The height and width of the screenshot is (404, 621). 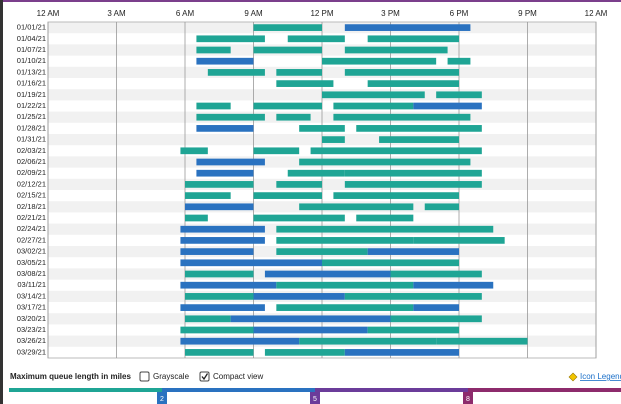 I want to click on y-tick-label: 03/20/21, so click(x=31, y=318).